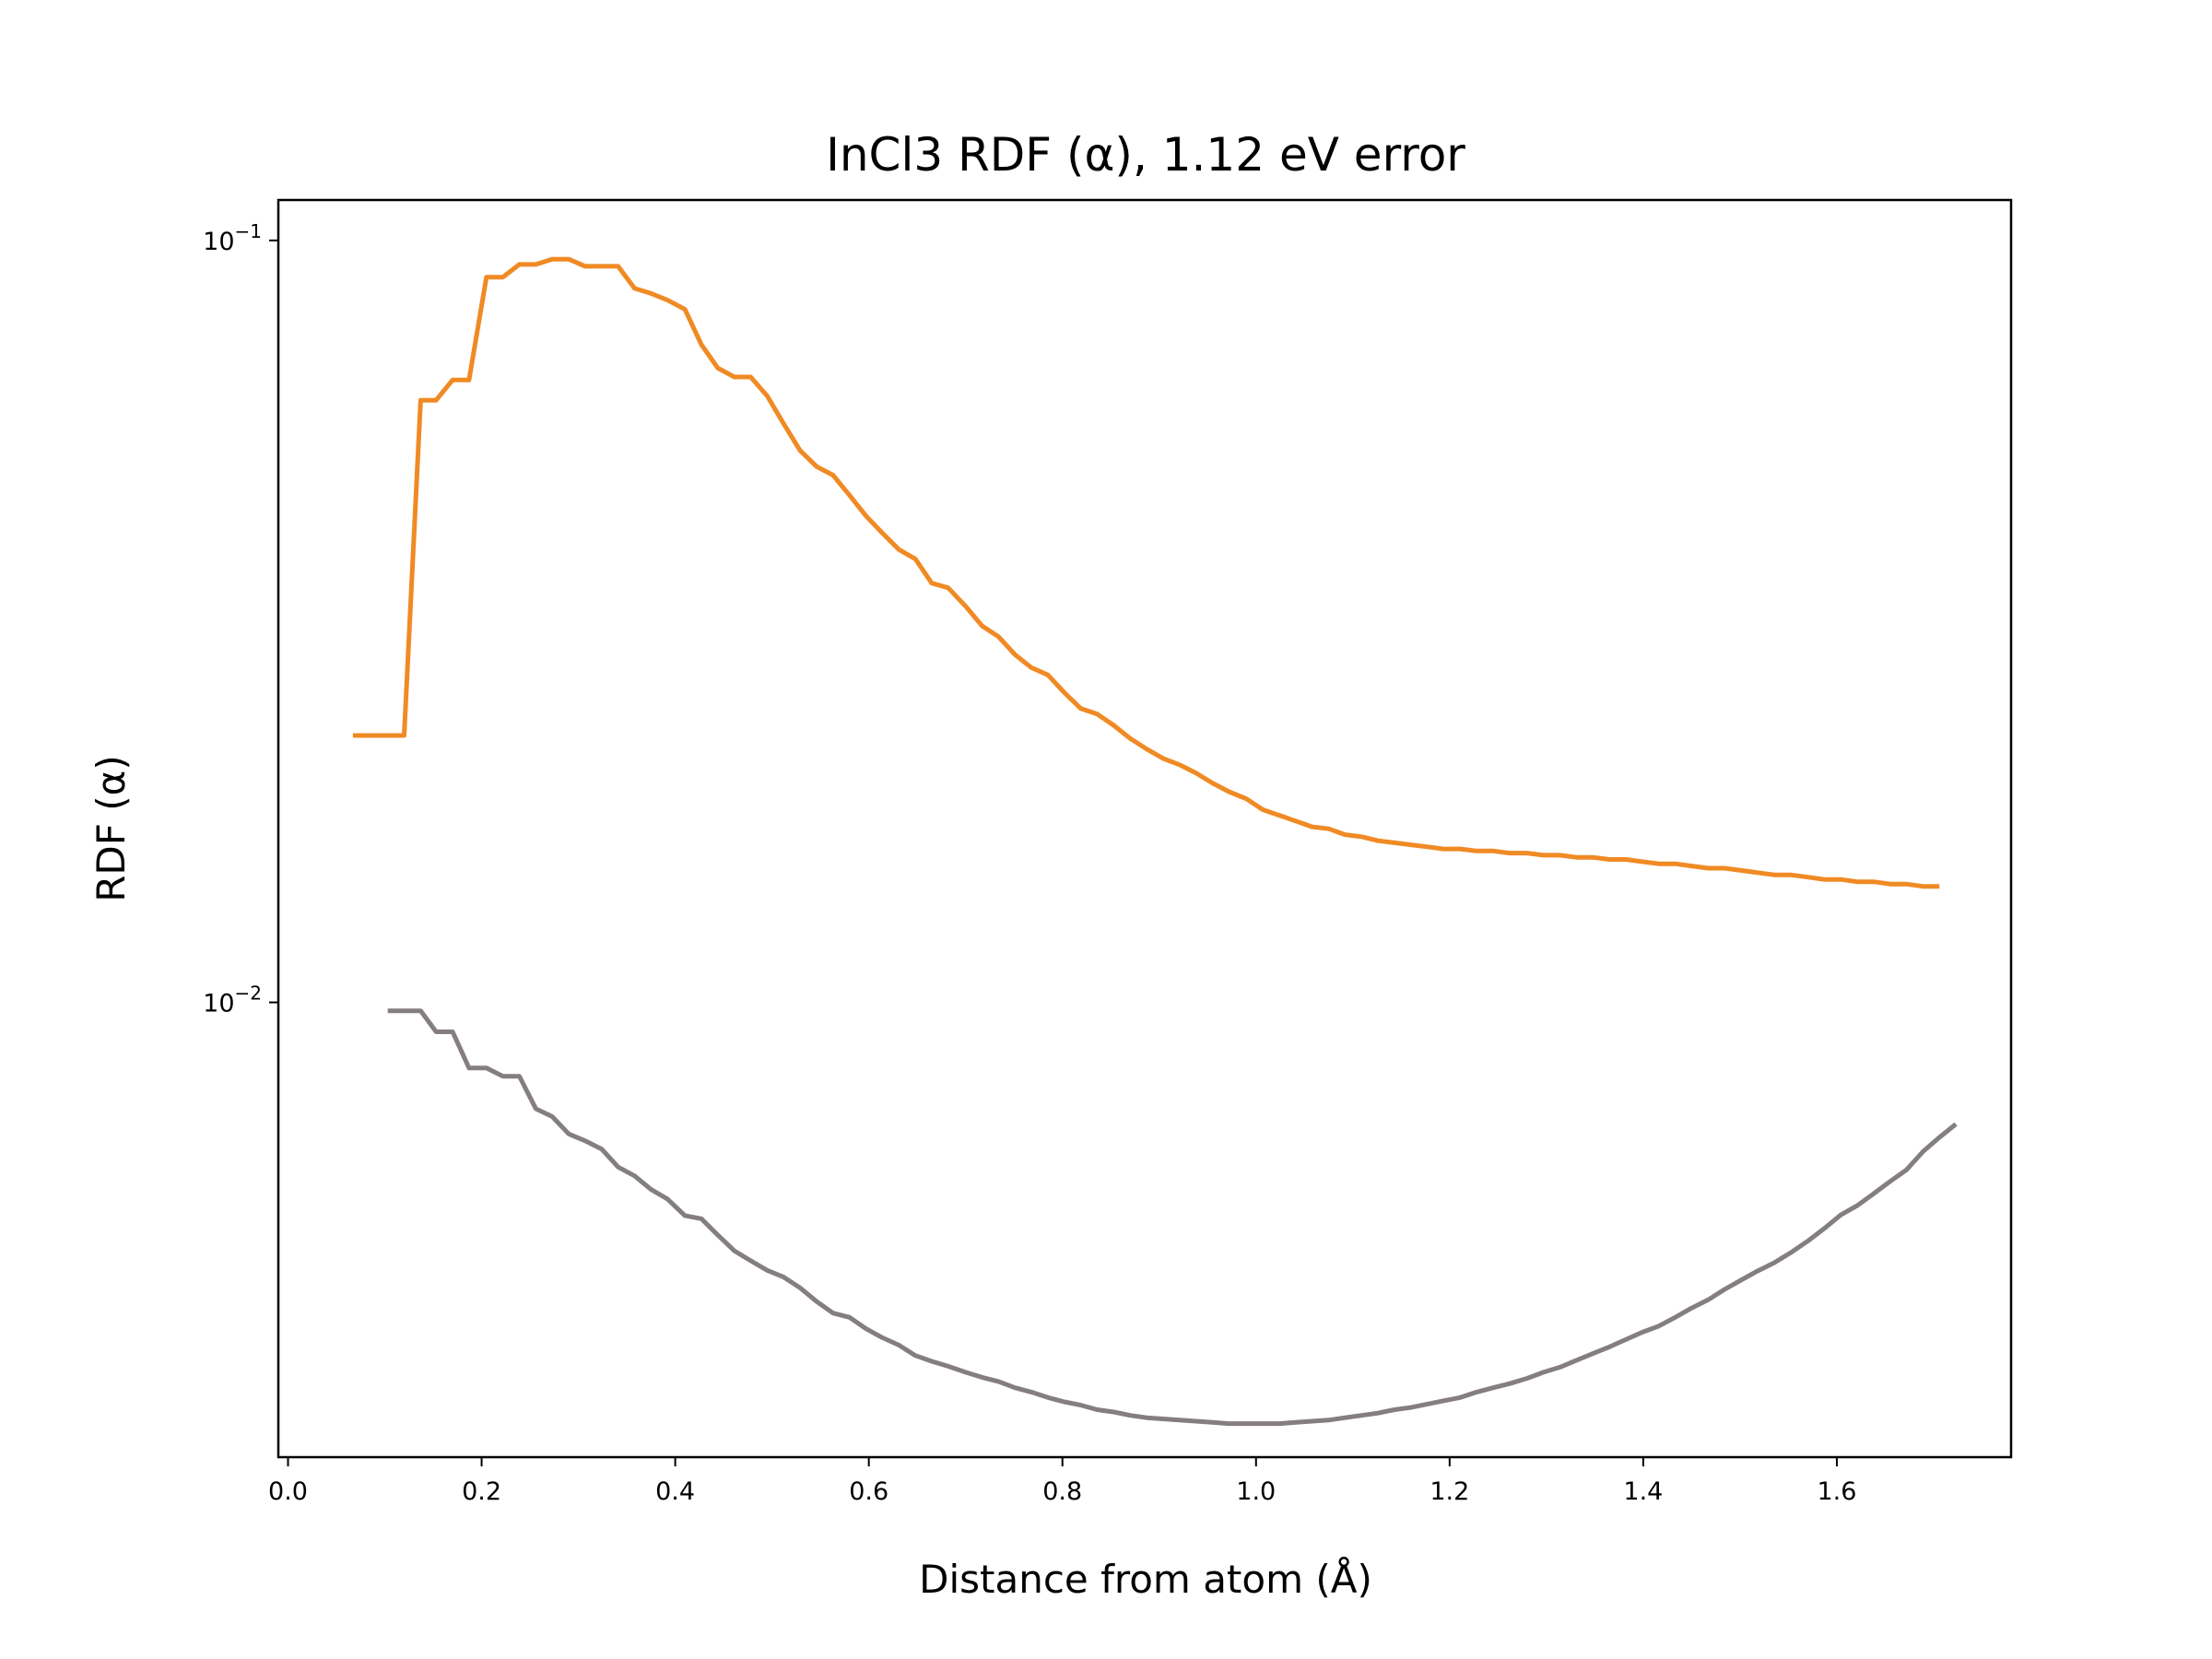 The height and width of the screenshot is (1659, 2212). What do you see at coordinates (111, 828) in the screenshot?
I see `y-axis-label: RDF (α)` at bounding box center [111, 828].